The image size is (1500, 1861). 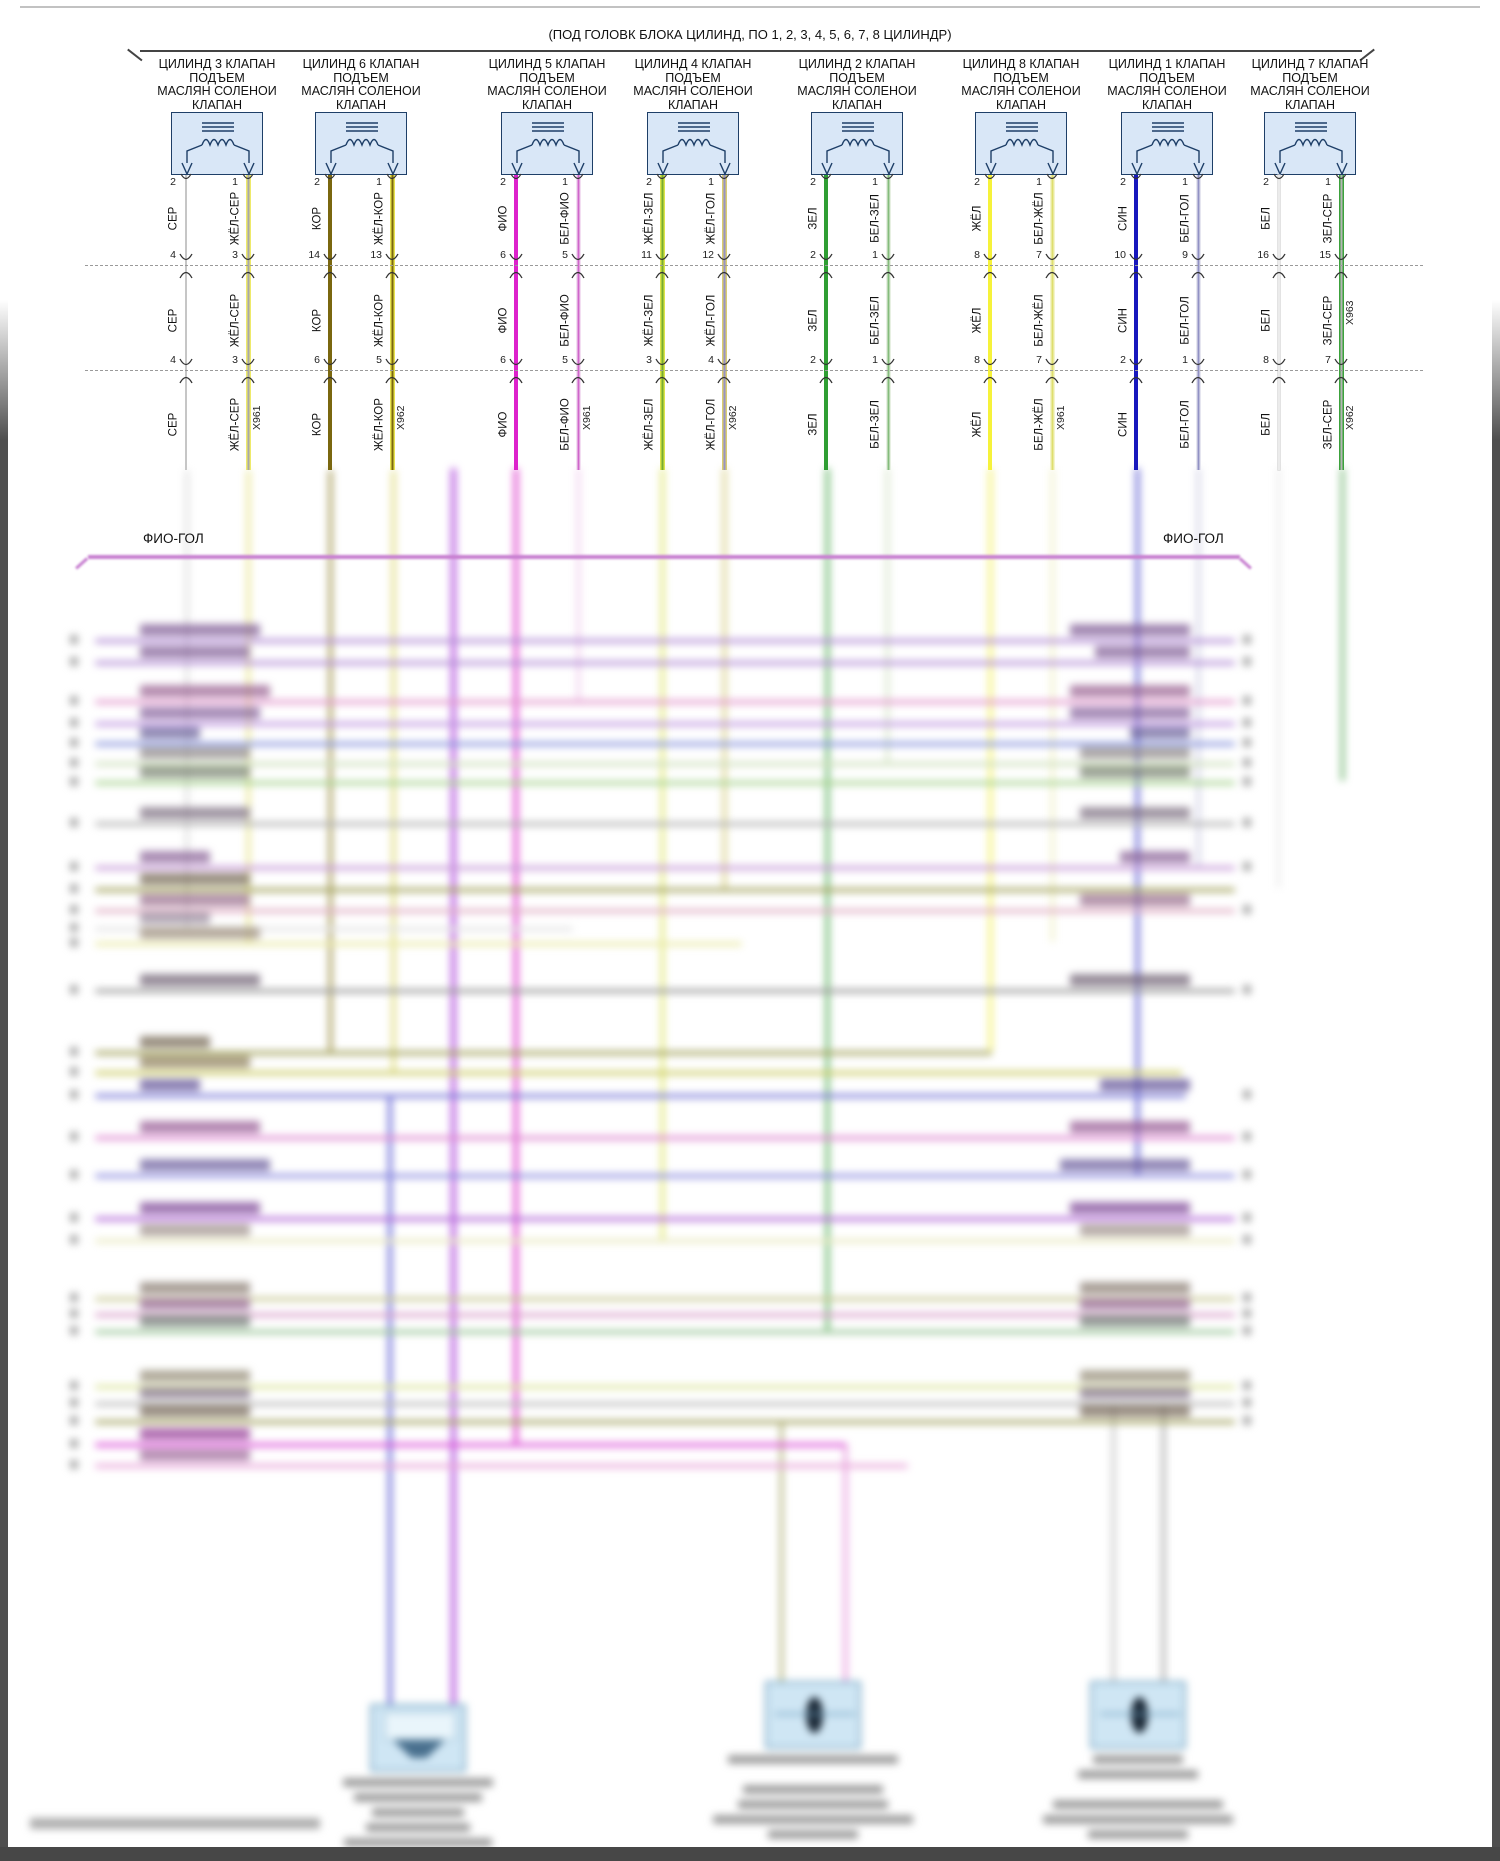 What do you see at coordinates (1139, 1715) in the screenshot?
I see `sensor-core-icon` at bounding box center [1139, 1715].